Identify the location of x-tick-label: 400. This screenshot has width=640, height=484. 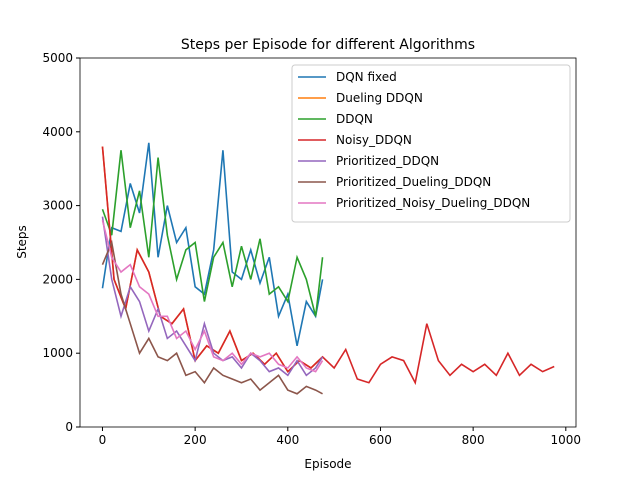
(287, 440).